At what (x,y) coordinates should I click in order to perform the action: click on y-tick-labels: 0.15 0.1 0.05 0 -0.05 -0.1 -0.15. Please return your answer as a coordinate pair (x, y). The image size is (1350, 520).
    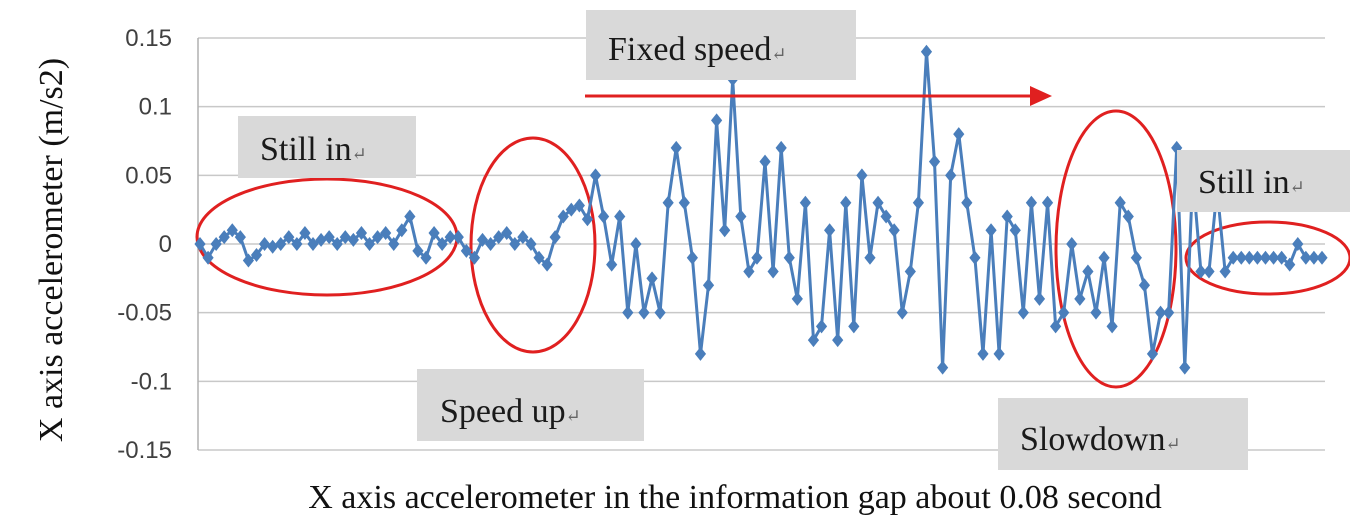
    Looking at the image, I should click on (144, 244).